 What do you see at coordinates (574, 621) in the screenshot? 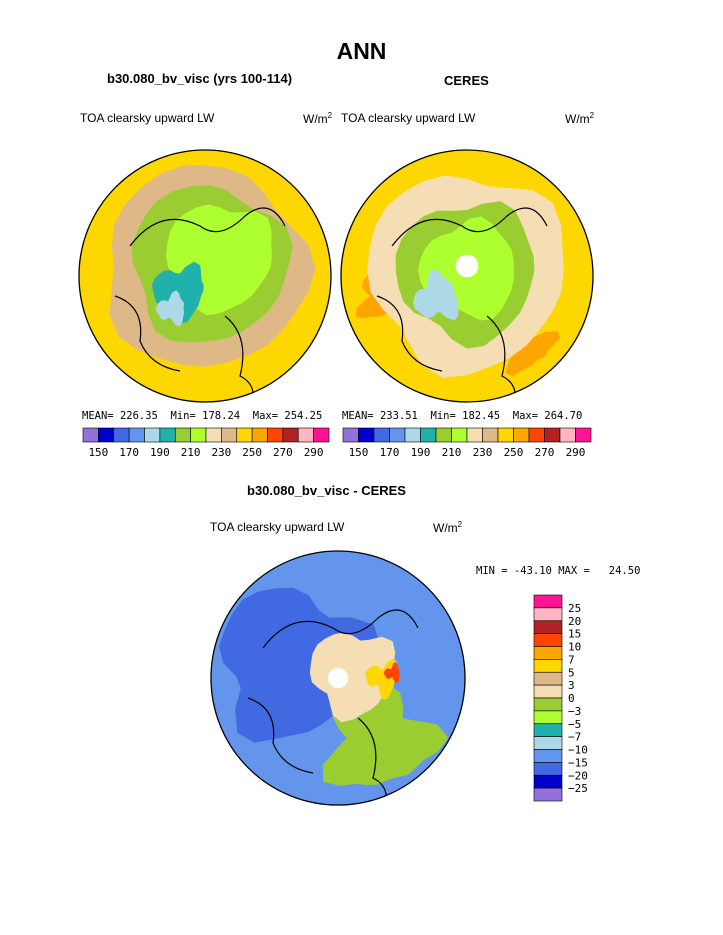
I see `colorbar-3-tick-1: 20` at bounding box center [574, 621].